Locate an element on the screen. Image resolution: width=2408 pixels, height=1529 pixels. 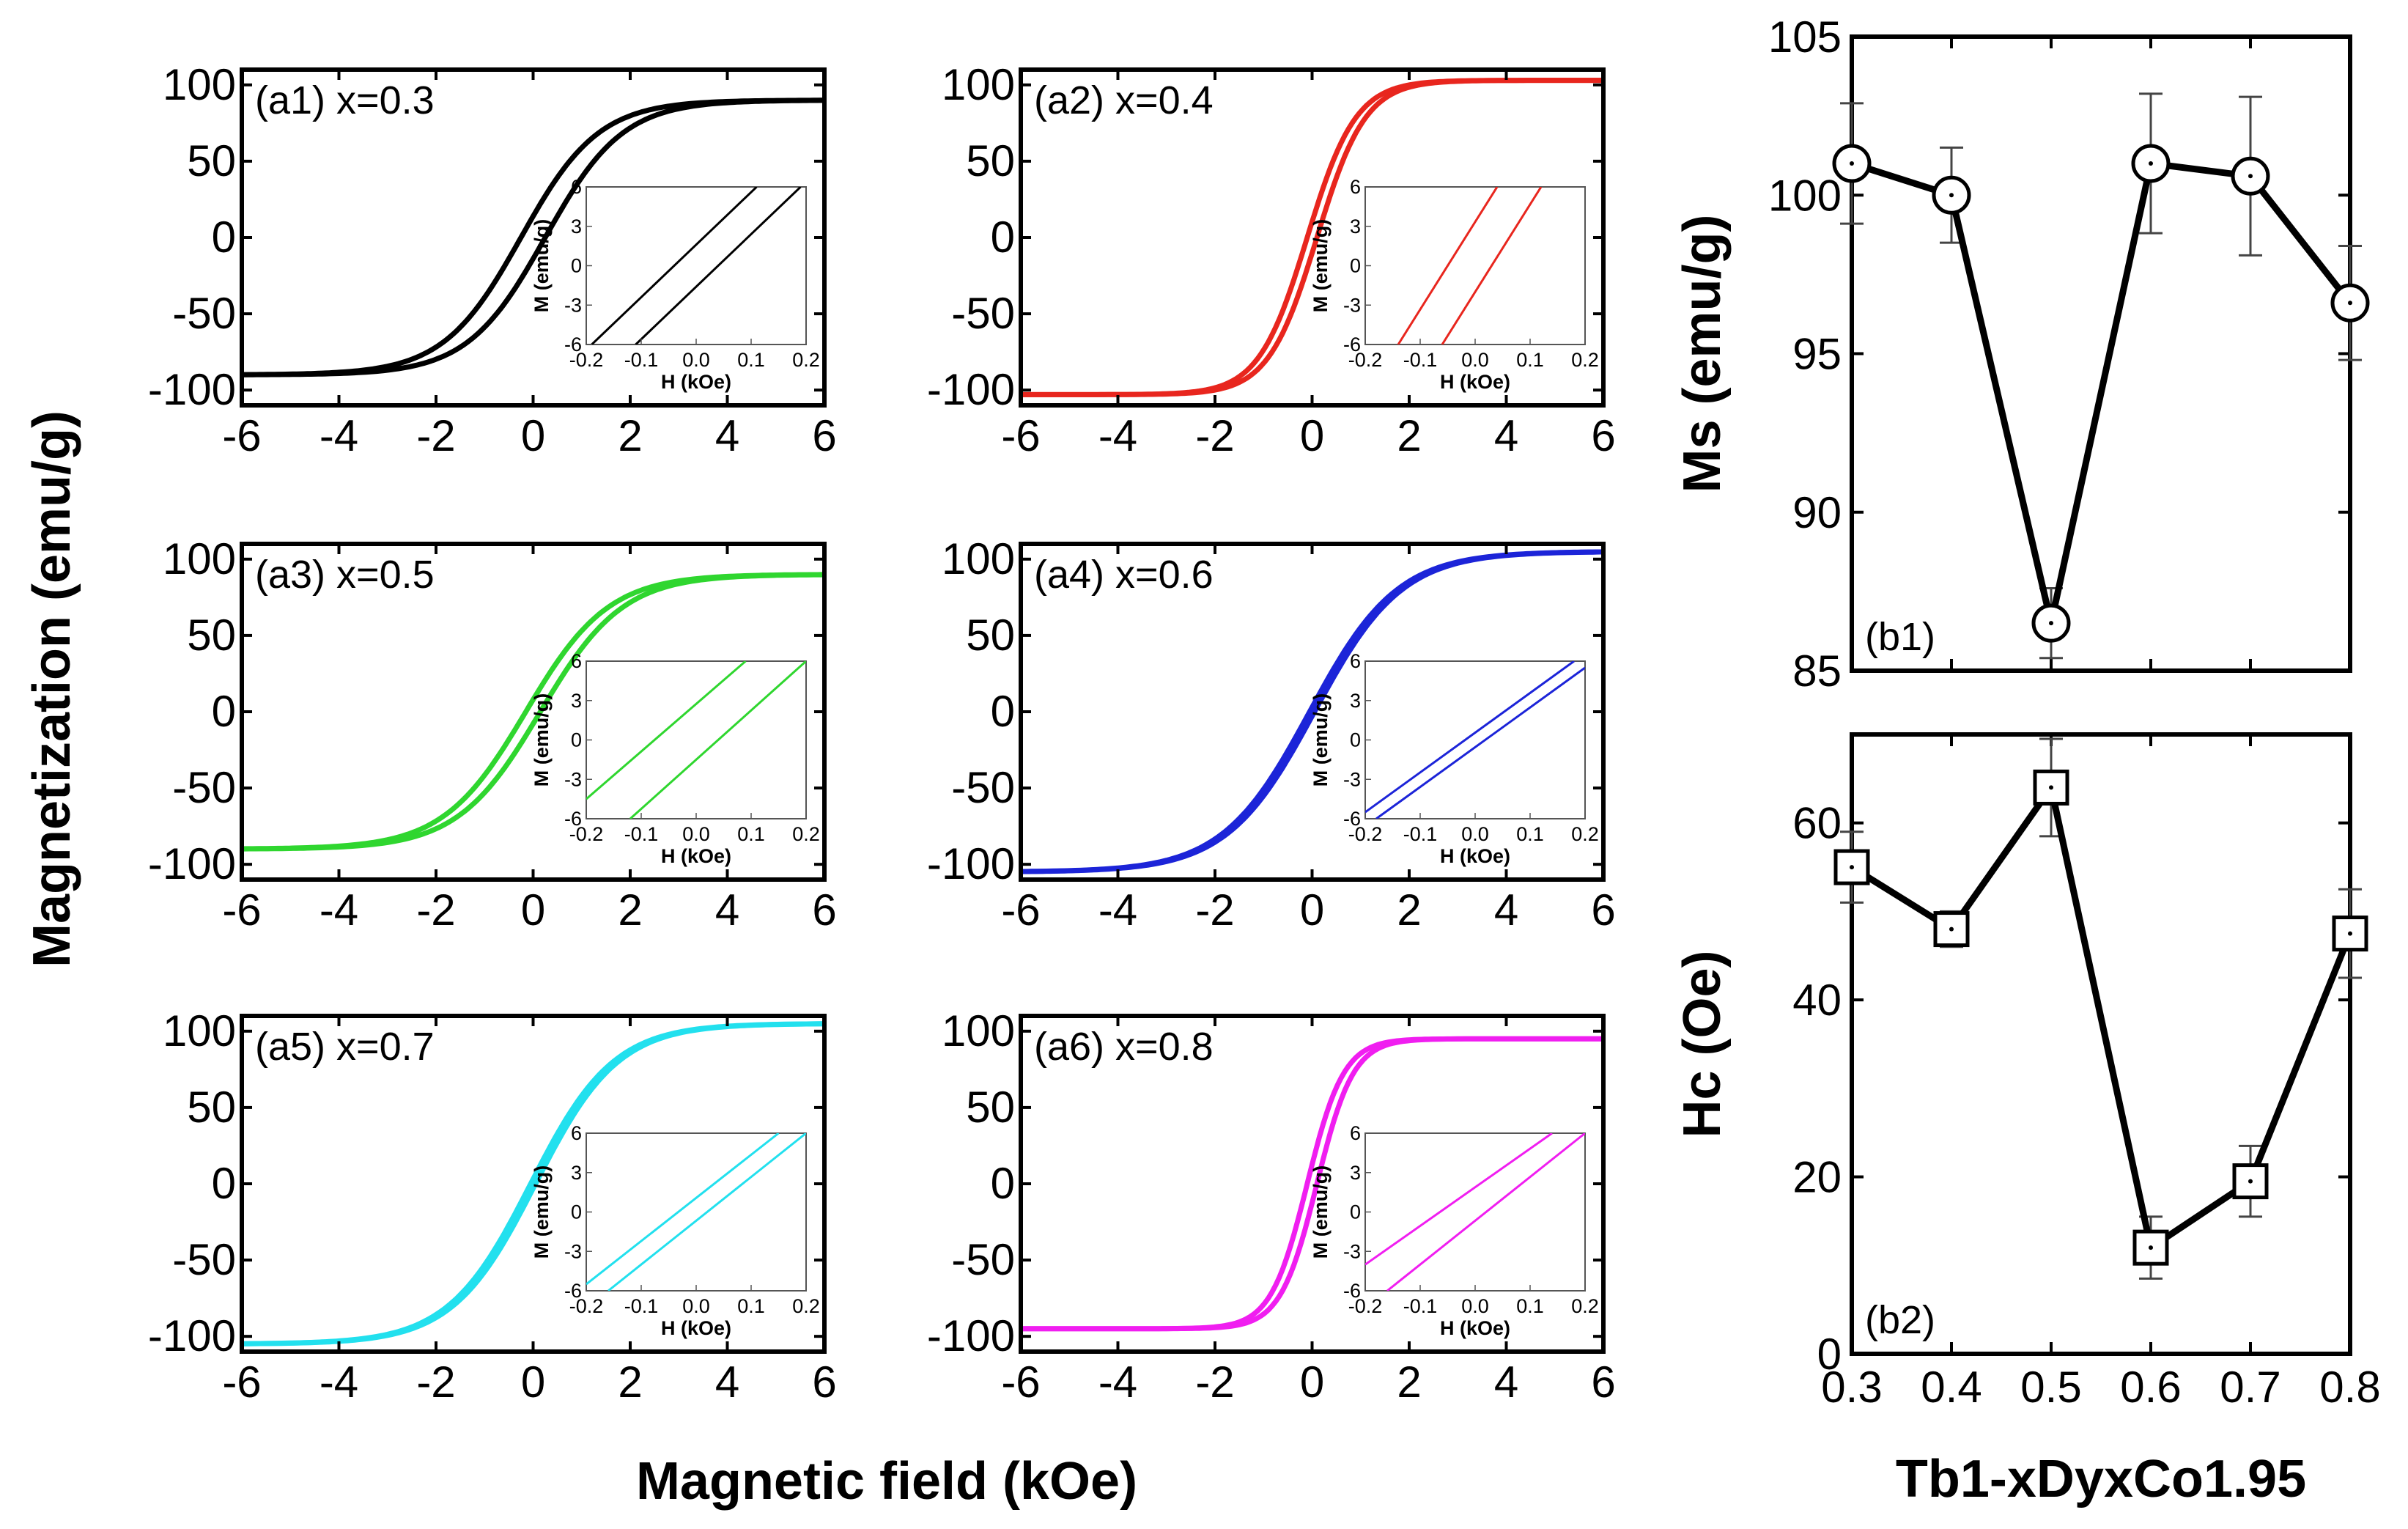
x-tick-label: 0.4 is located at coordinates (1951, 1387).